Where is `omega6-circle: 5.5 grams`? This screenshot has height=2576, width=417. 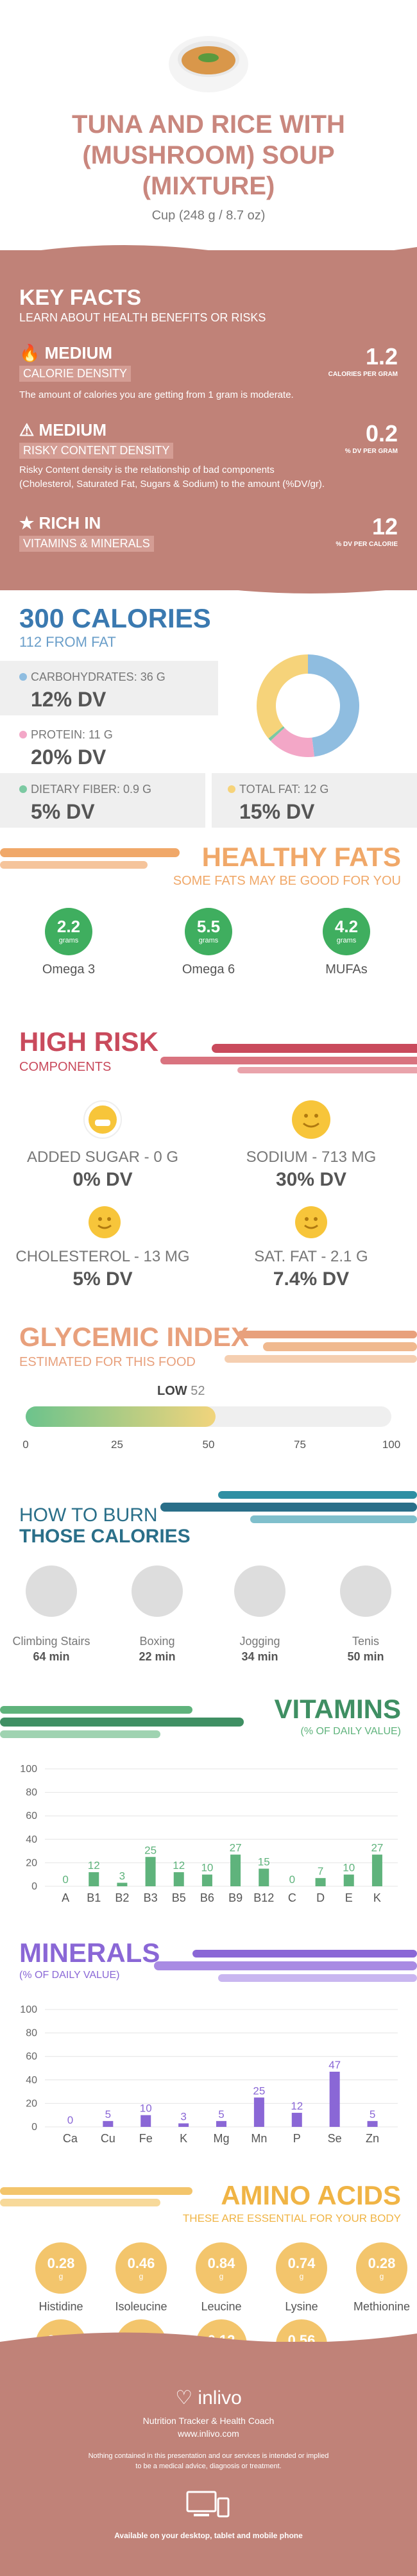 omega6-circle: 5.5 grams is located at coordinates (208, 931).